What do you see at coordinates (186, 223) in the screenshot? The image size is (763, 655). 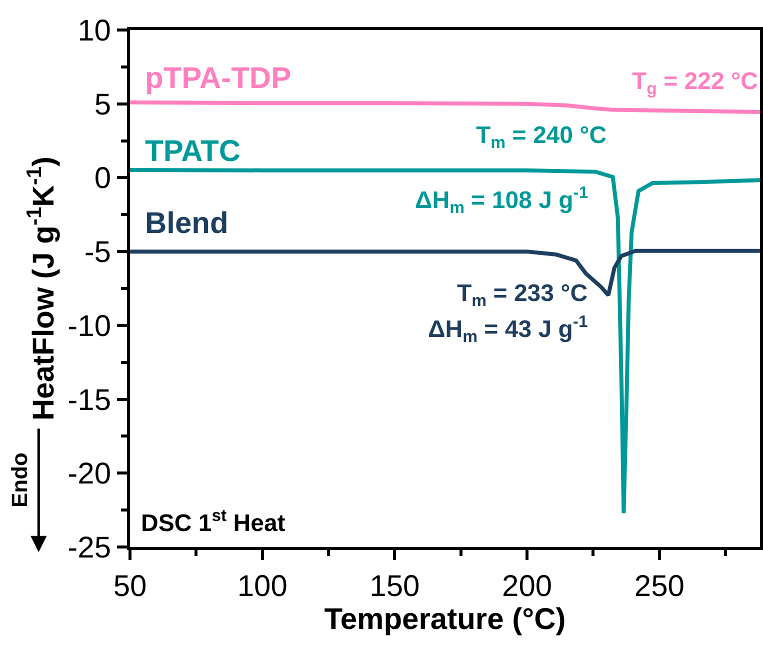 I see `series-label: Blend` at bounding box center [186, 223].